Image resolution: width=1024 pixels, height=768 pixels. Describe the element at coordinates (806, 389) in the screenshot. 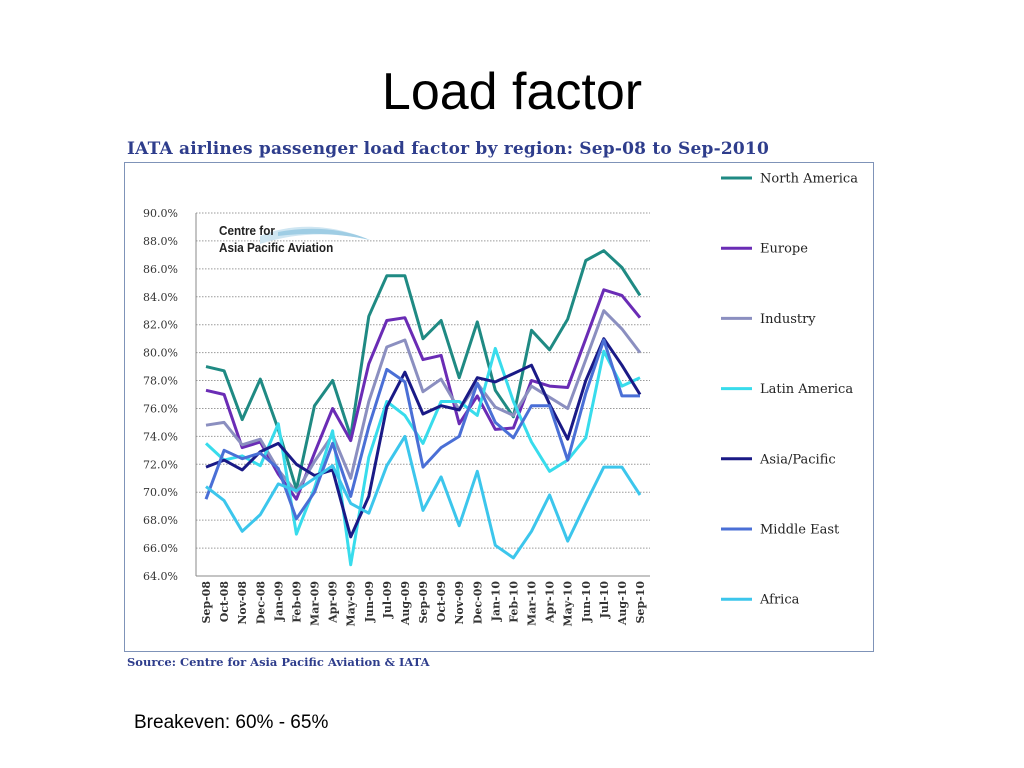

I see `legend-label: Latin America` at that location.